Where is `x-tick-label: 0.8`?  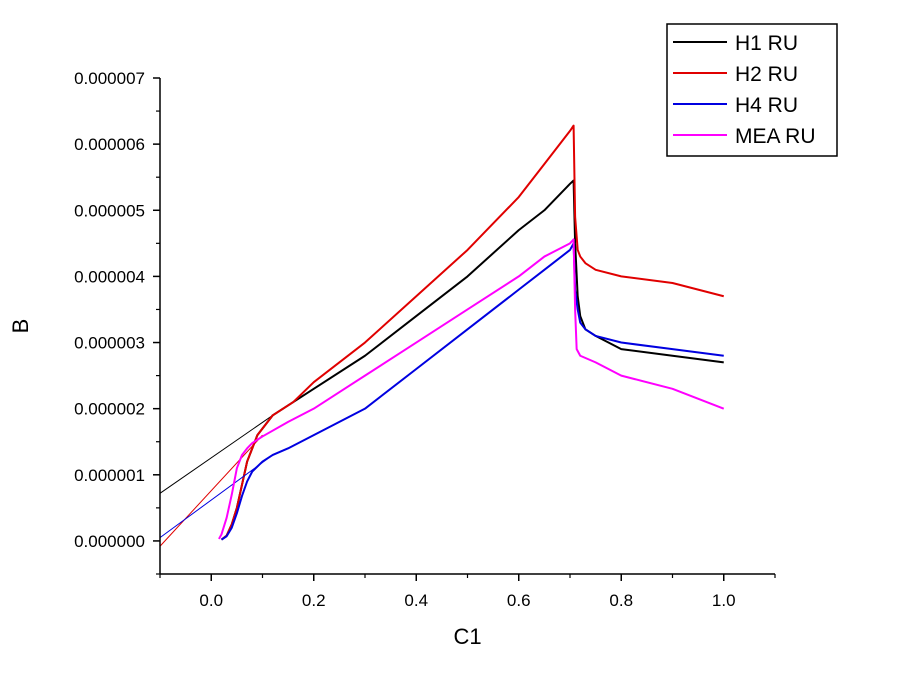 x-tick-label: 0.8 is located at coordinates (621, 600).